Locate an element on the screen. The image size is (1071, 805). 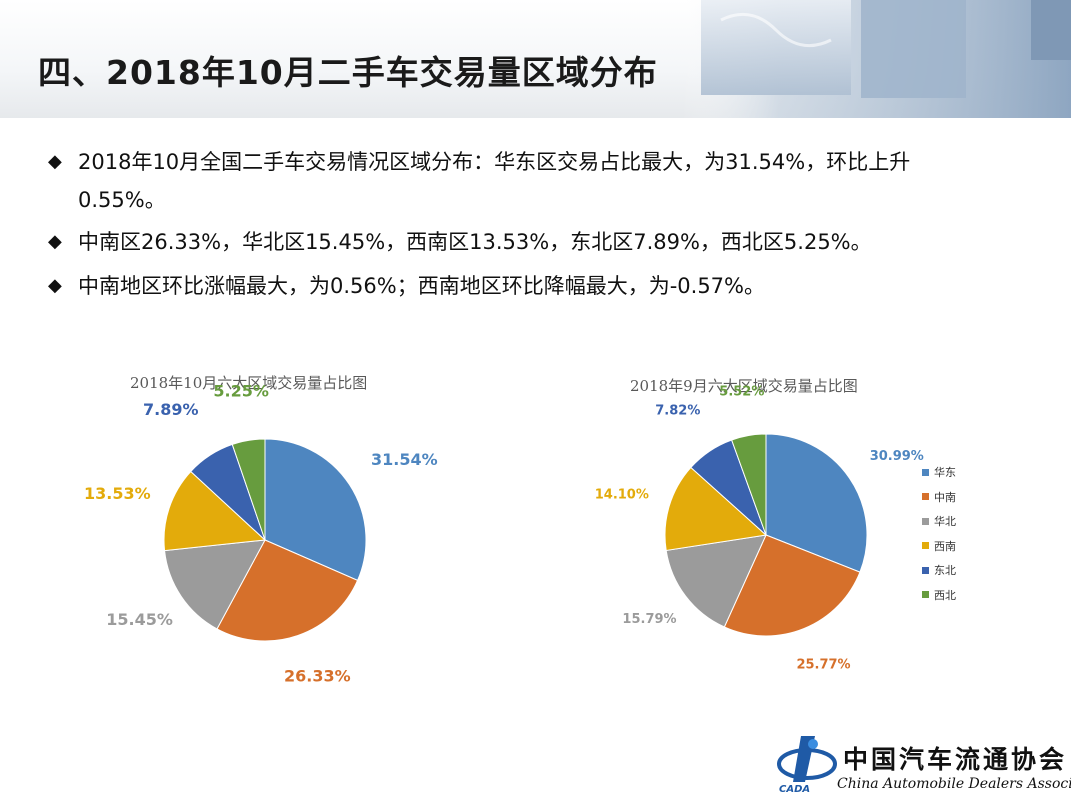
header-decoration is located at coordinates (876, 59).